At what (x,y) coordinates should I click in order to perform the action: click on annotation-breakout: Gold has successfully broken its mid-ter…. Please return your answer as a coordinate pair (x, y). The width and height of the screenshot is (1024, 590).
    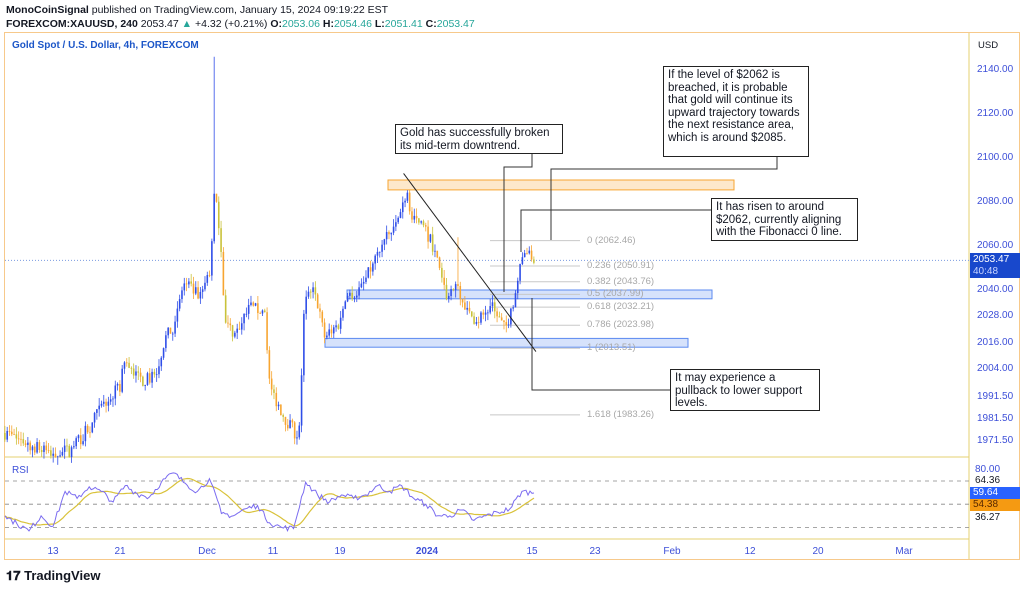
    Looking at the image, I should click on (479, 139).